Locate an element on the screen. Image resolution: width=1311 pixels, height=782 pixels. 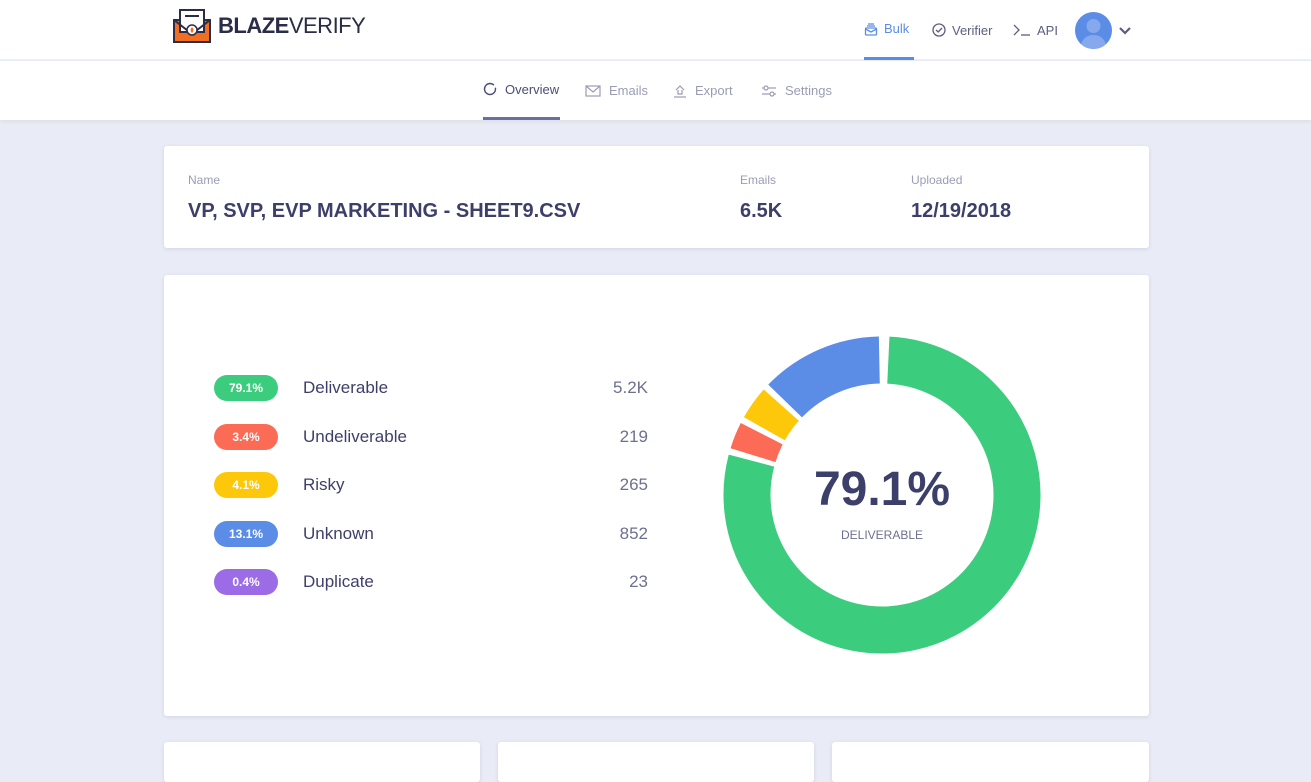
donut-center-label: DELIVERABLE is located at coordinates (882, 535).